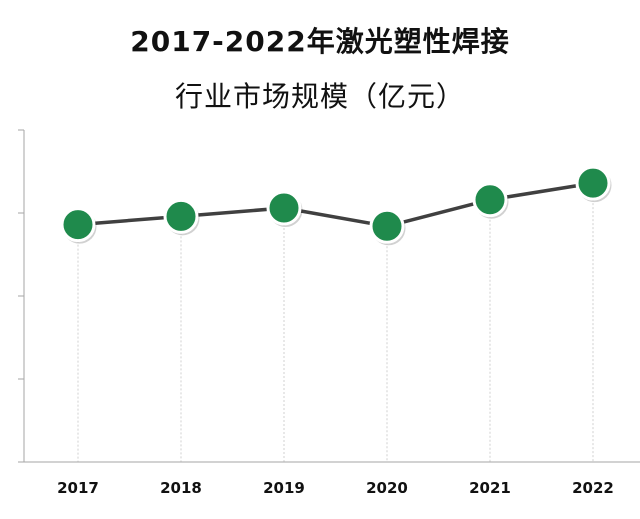 The width and height of the screenshot is (640, 519). Describe the element at coordinates (387, 488) in the screenshot. I see `x-tick-label: 2020` at that location.